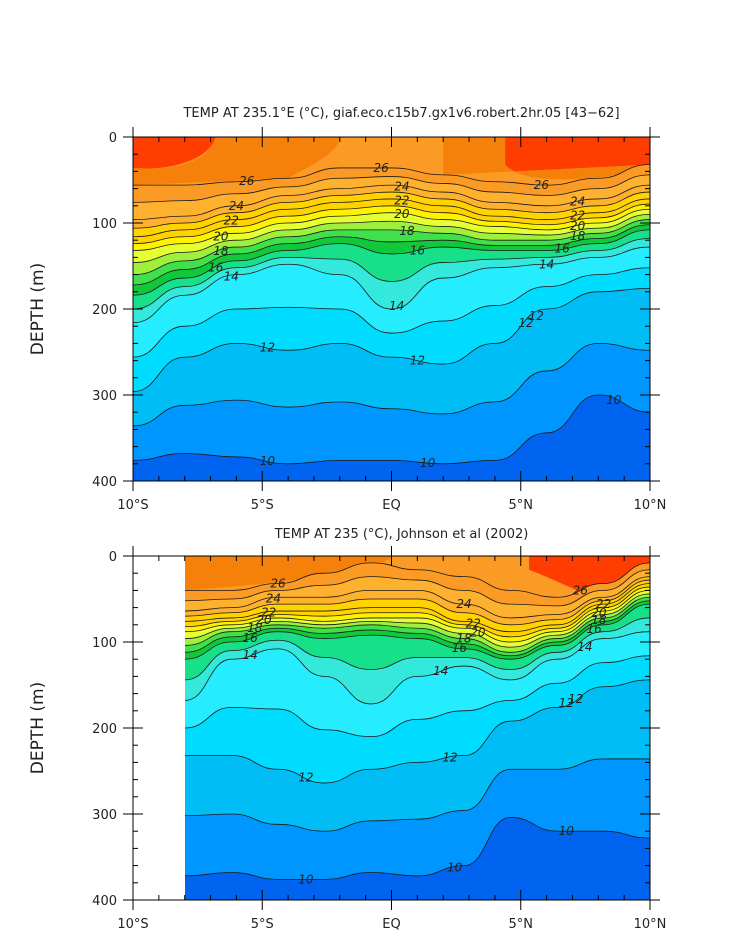 Image resolution: width=733 pixels, height=945 pixels. What do you see at coordinates (391, 505) in the screenshot?
I see `x-tick-label: EQ` at bounding box center [391, 505].